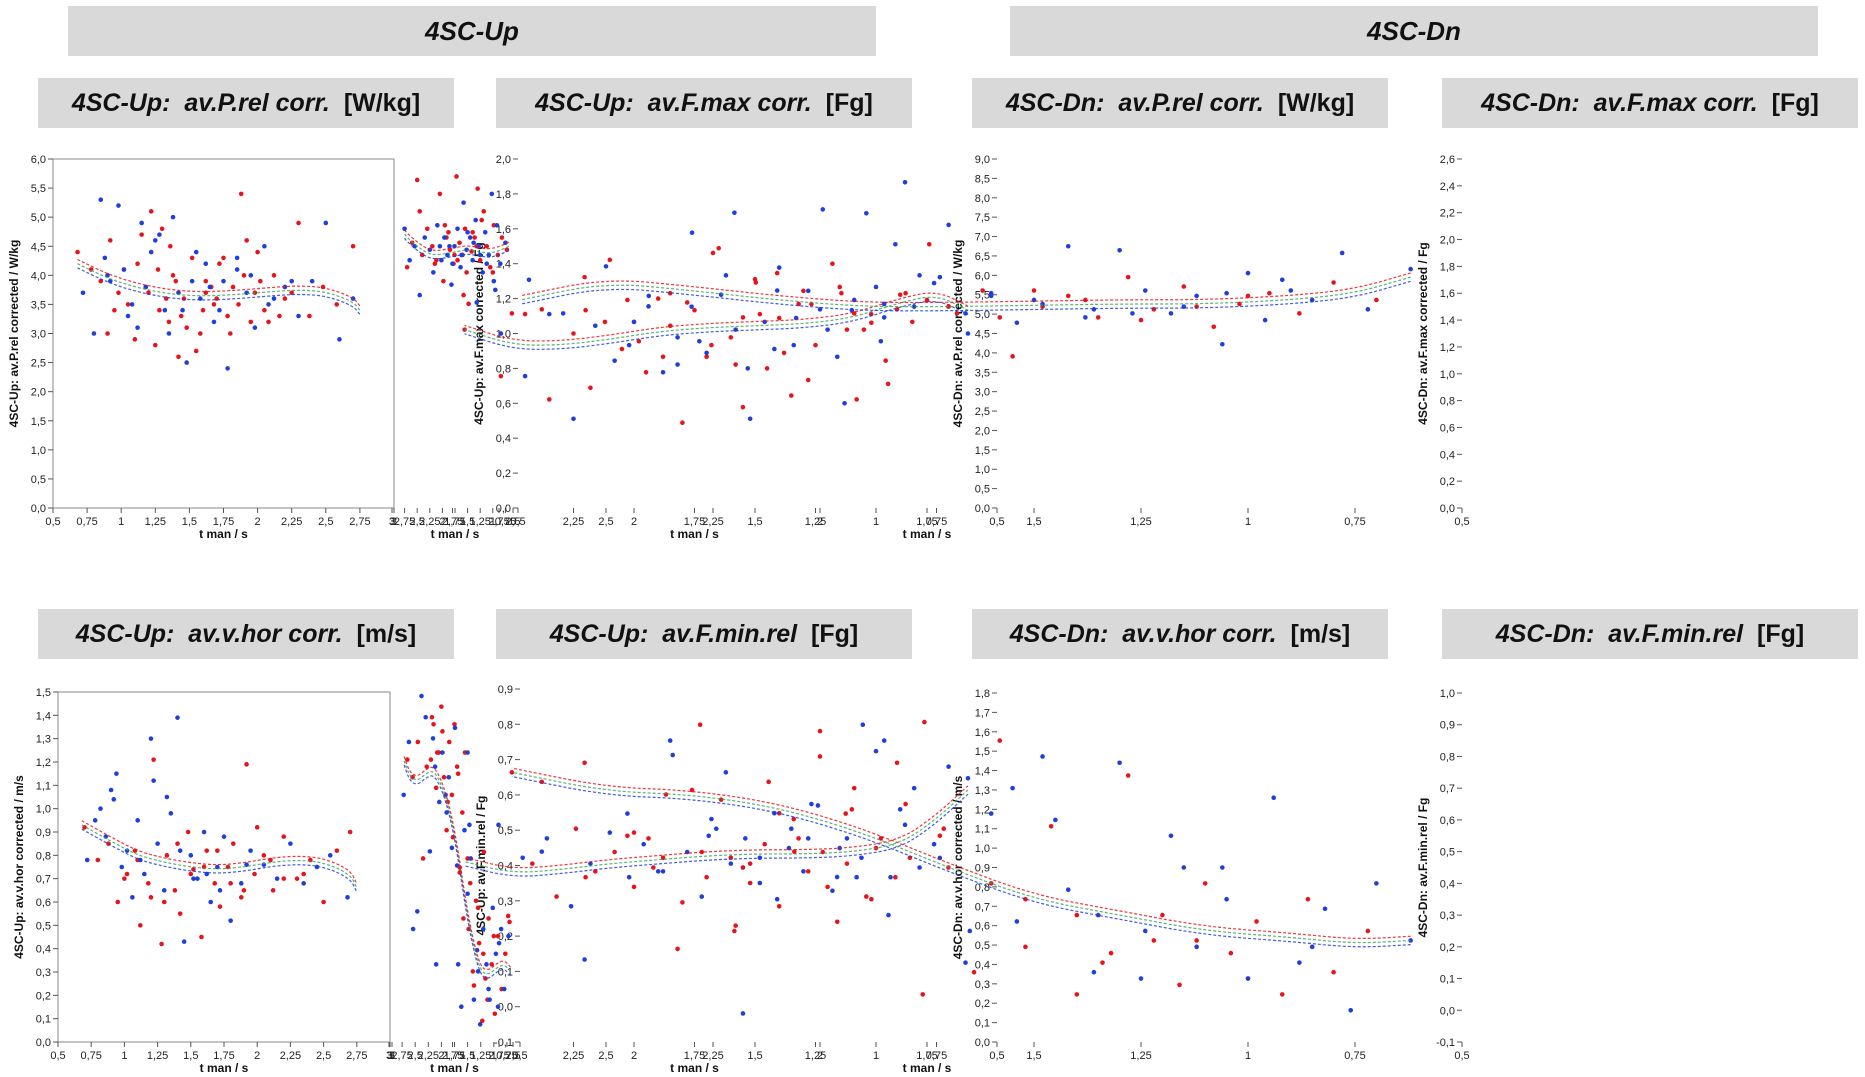  What do you see at coordinates (1423, 333) in the screenshot?
I see `y-axis-label: 4SC-Dn: av.F.max corrected / Fg` at bounding box center [1423, 333].